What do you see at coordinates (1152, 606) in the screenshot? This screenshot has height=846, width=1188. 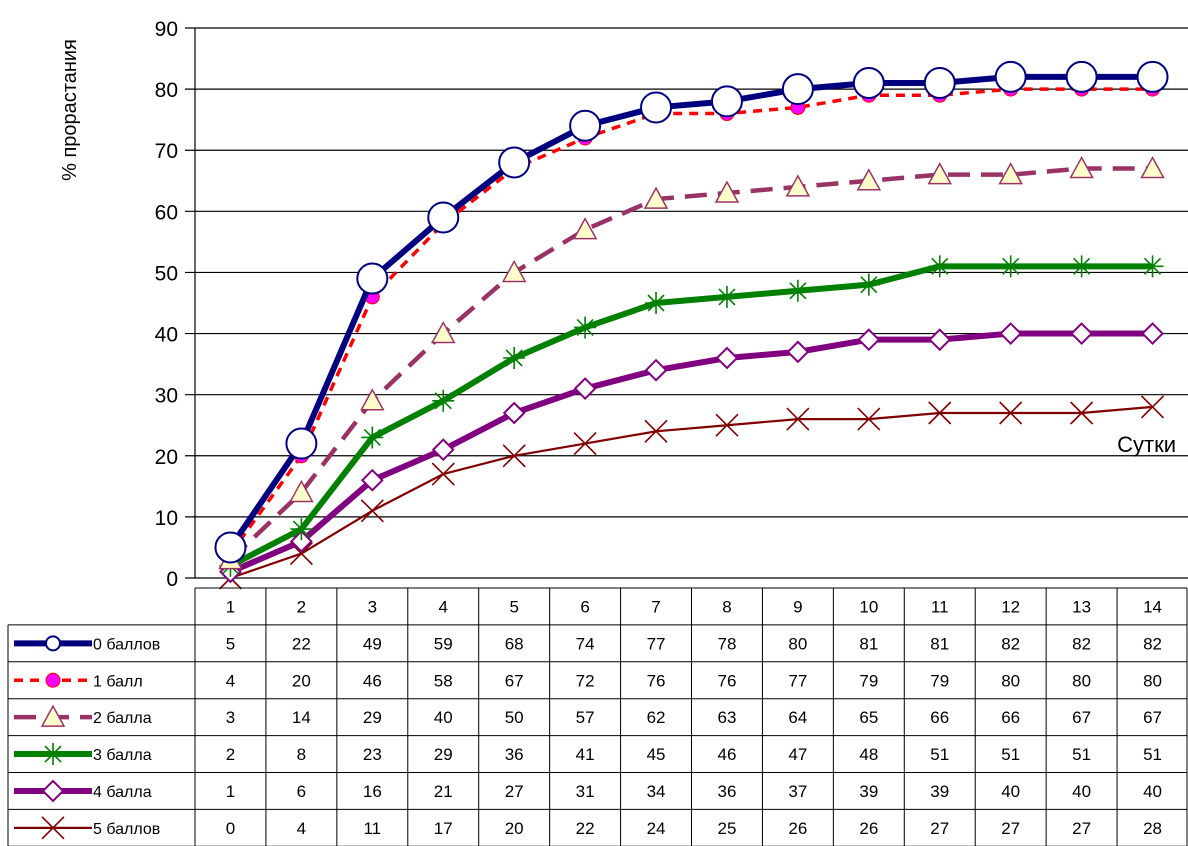 I see `x-tick-label: 14` at bounding box center [1152, 606].